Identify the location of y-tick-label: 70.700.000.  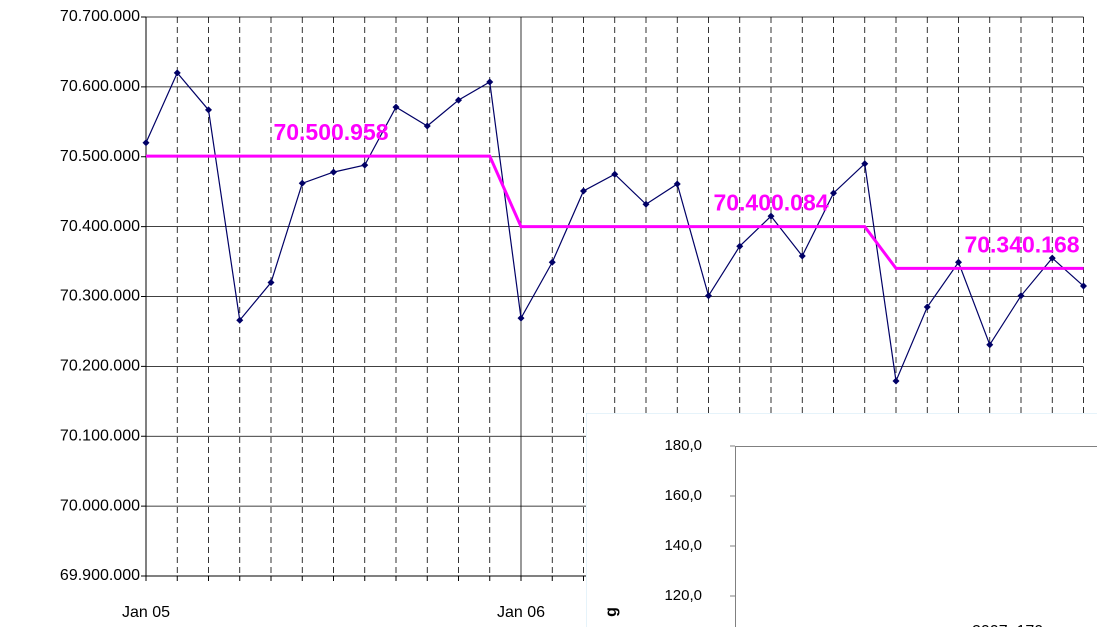
(100, 16).